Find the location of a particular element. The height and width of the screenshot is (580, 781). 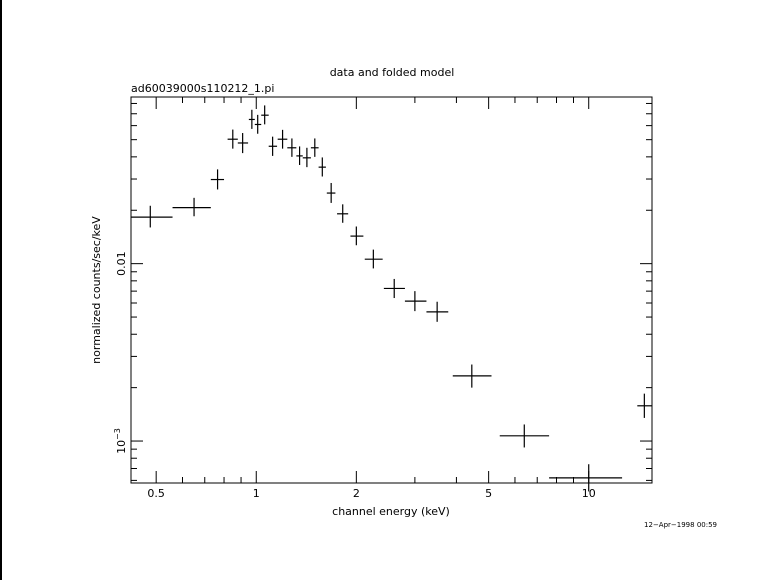

y-tick-labels: 0.01 10−3 is located at coordinates (120, 352).